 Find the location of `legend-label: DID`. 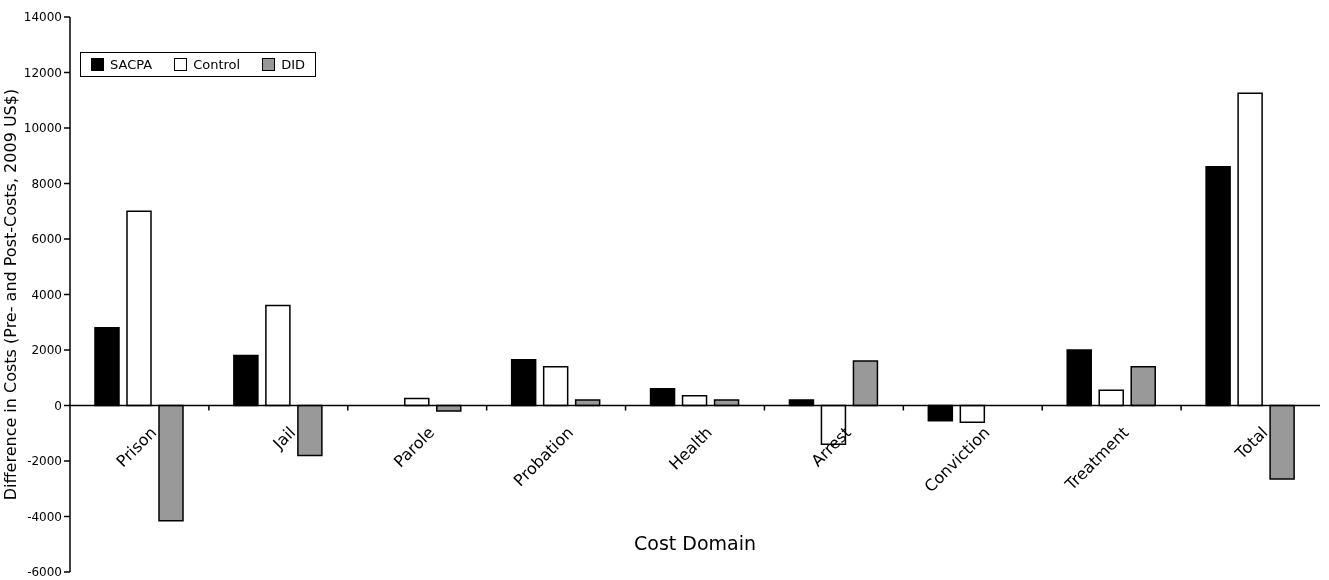

legend-label: DID is located at coordinates (292, 64).